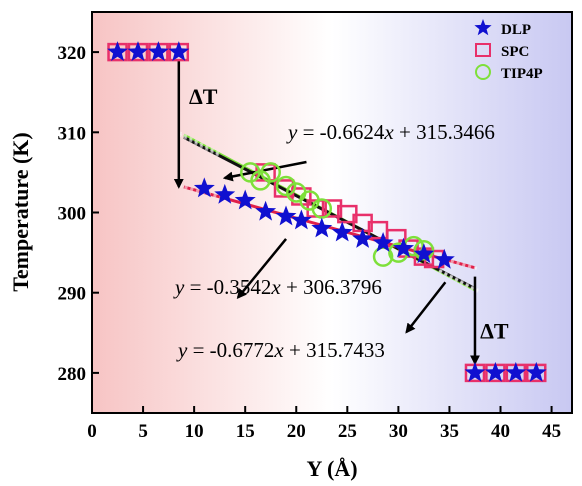 The image size is (582, 486). What do you see at coordinates (143, 431) in the screenshot?
I see `x-tick-label: 5` at bounding box center [143, 431].